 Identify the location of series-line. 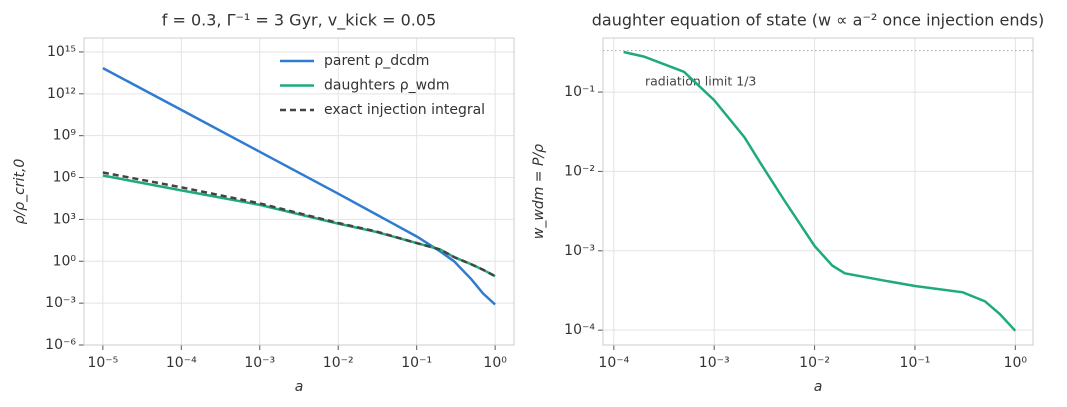
(299, 224).